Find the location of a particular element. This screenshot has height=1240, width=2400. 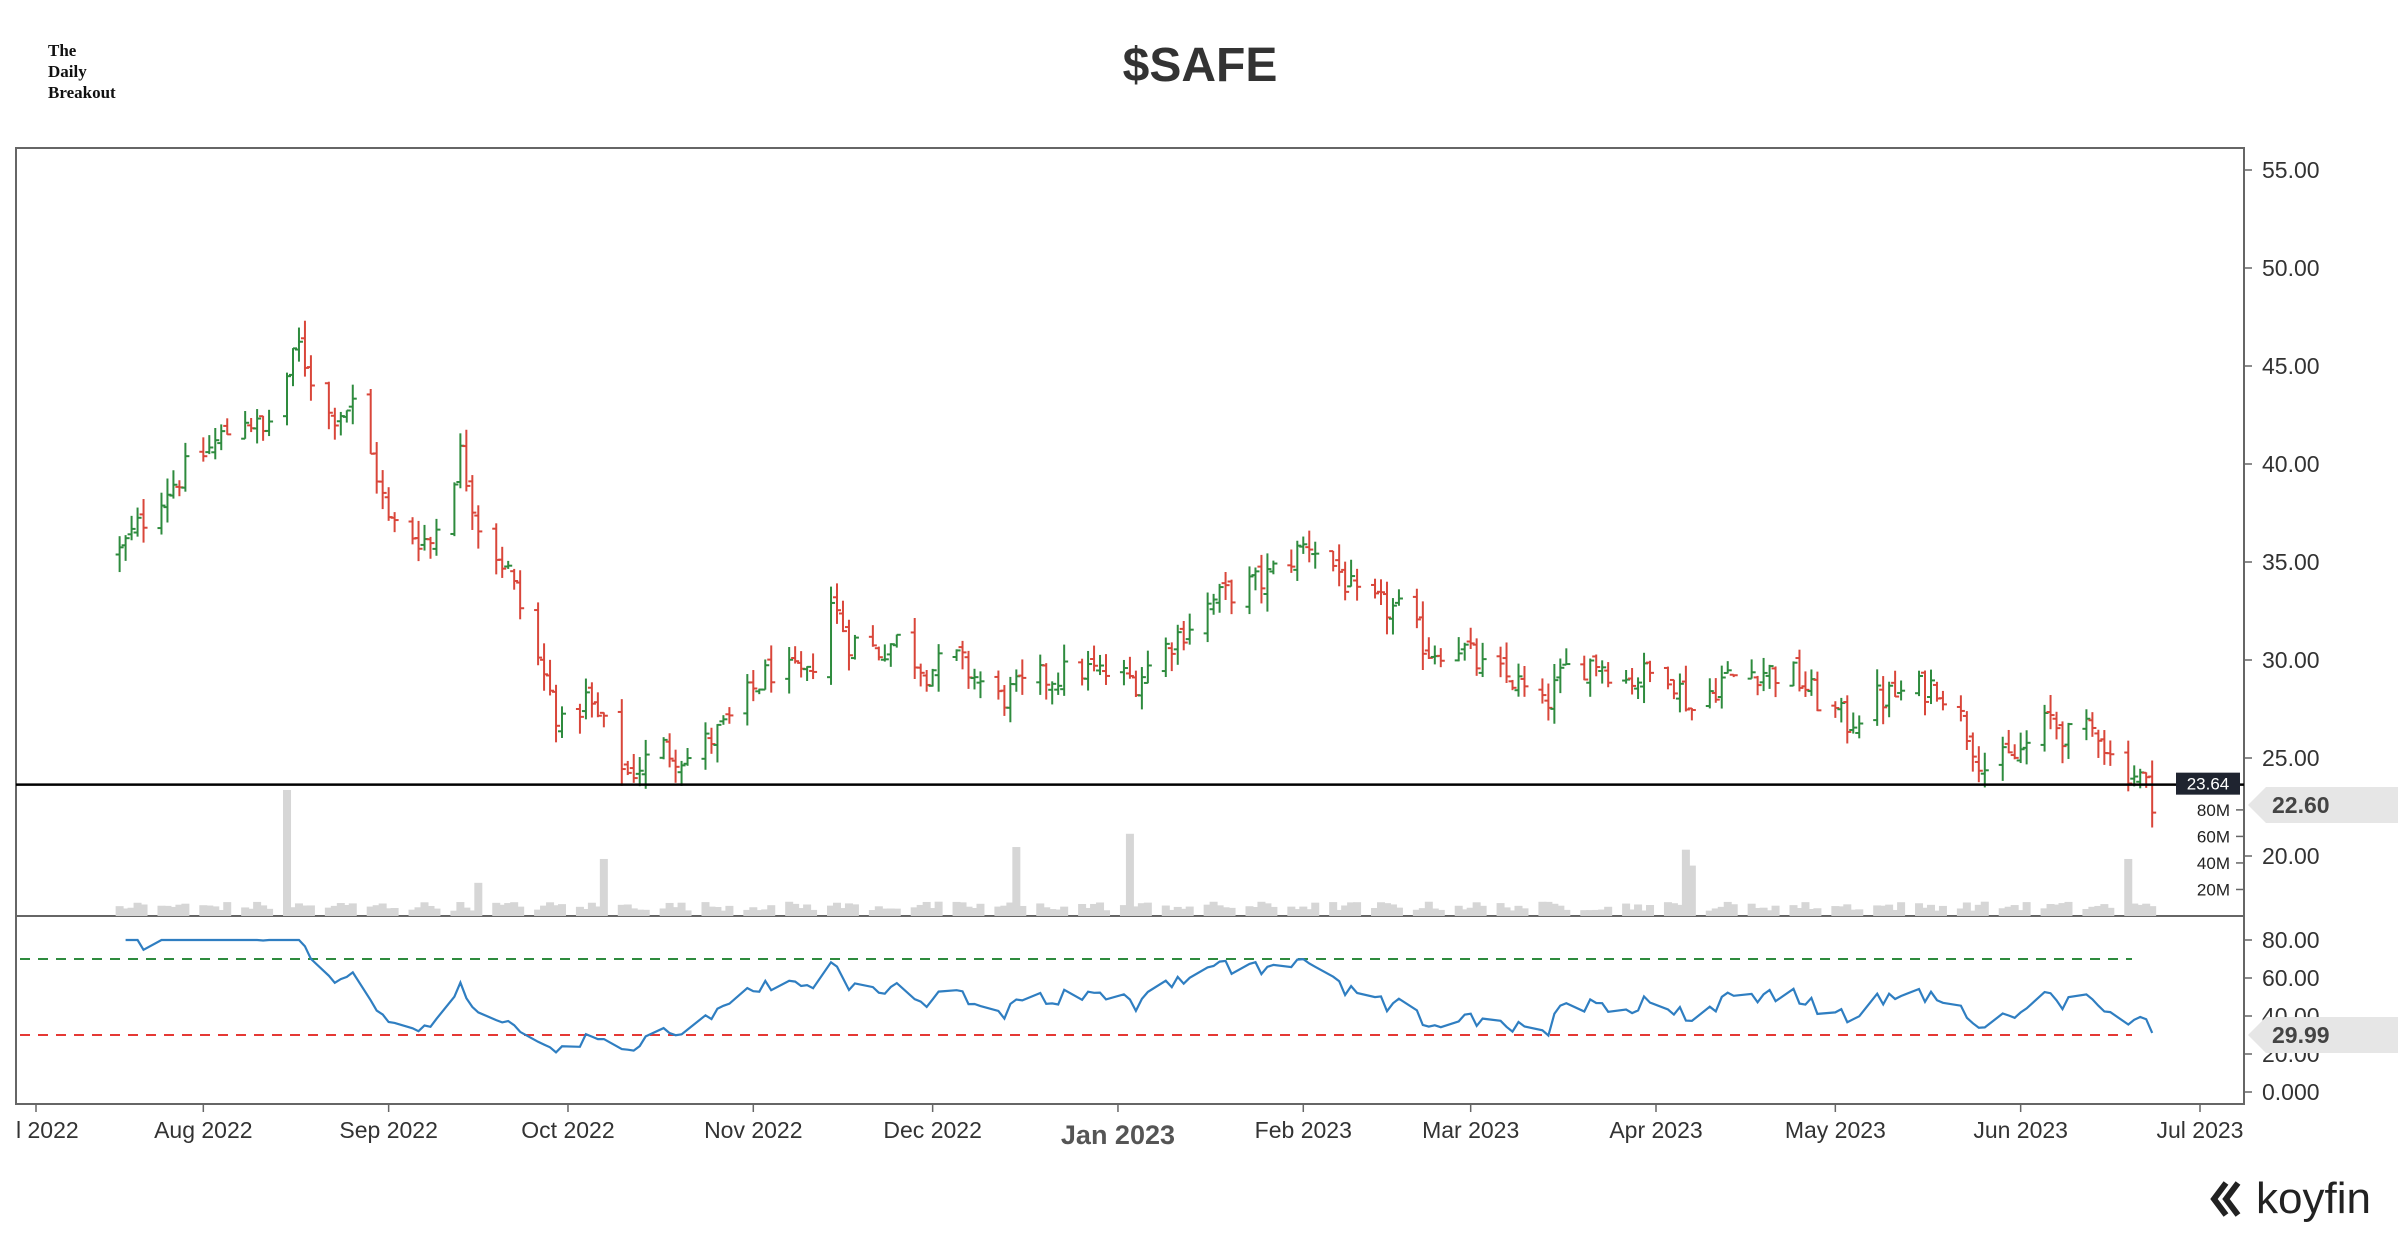

rsi-line is located at coordinates (1139, 996).